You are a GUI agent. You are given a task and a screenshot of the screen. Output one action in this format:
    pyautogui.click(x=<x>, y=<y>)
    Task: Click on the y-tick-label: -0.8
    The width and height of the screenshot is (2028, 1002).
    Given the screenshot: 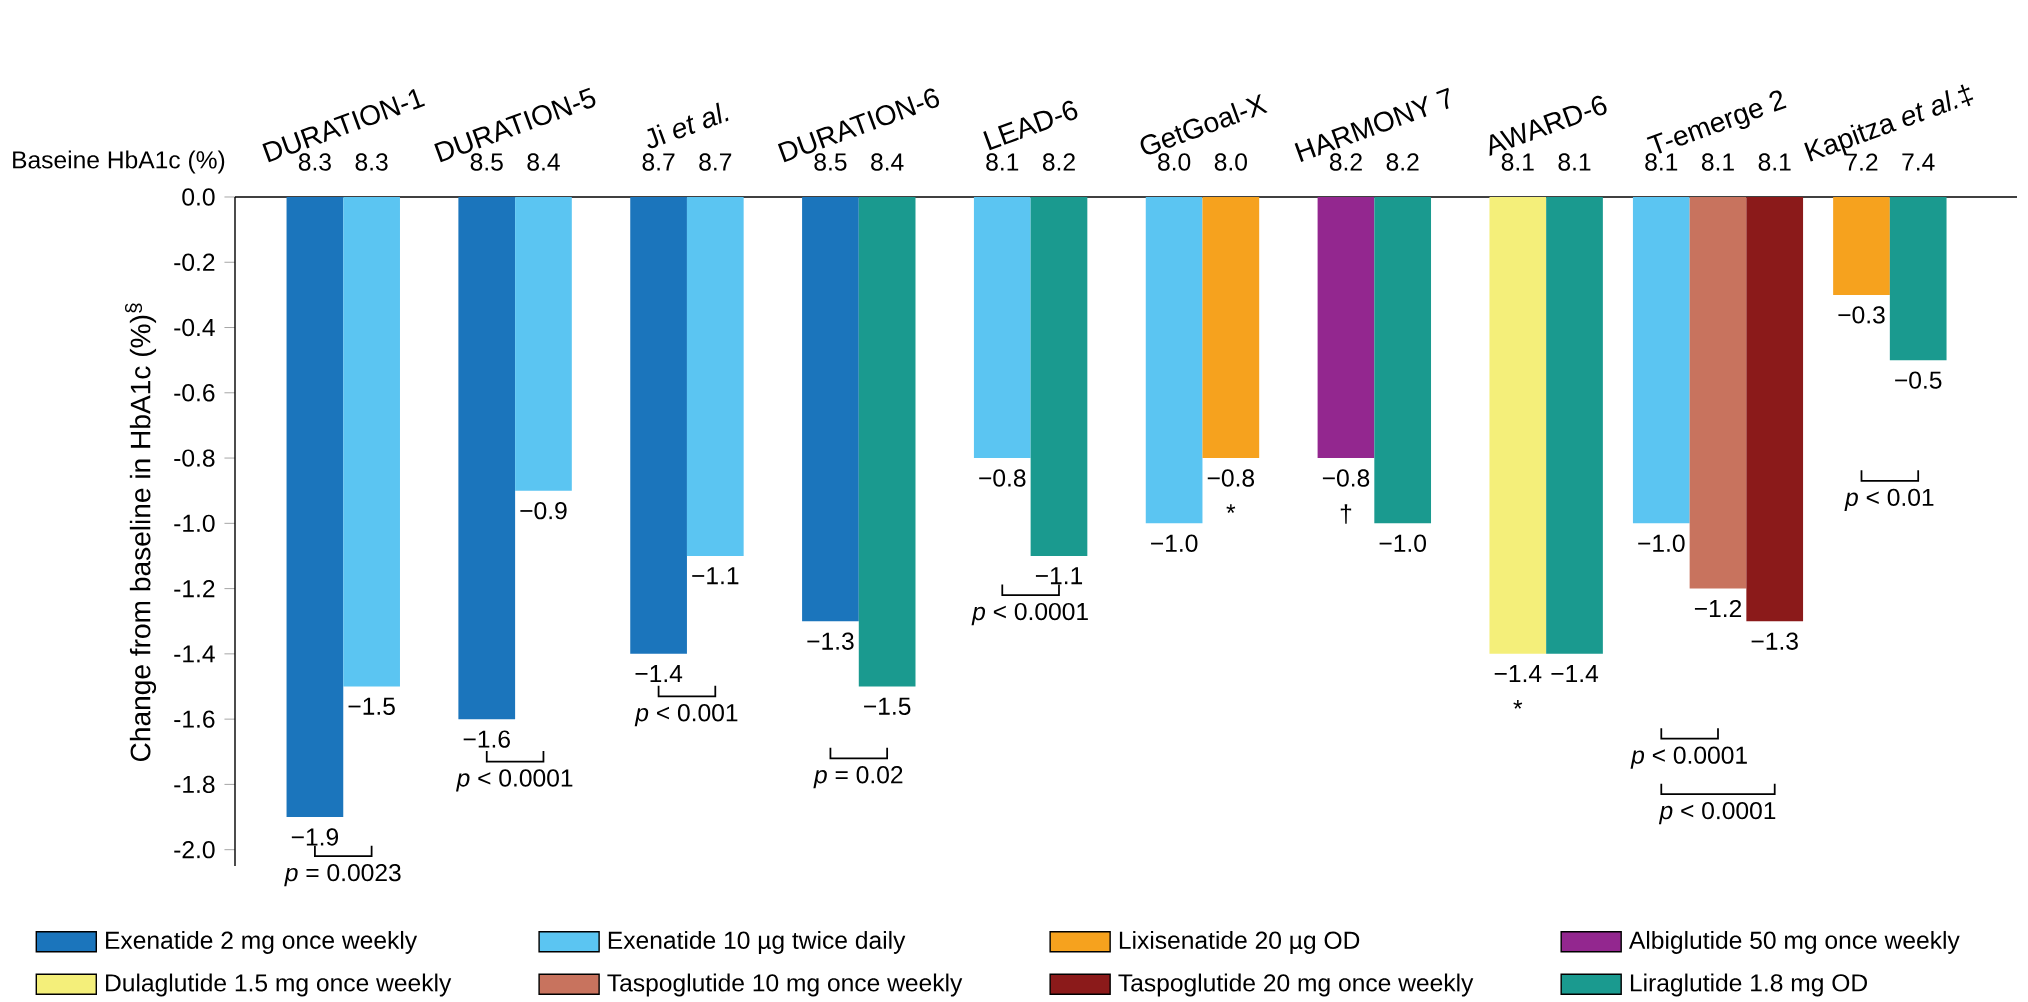 What is the action you would take?
    pyautogui.click(x=194, y=458)
    